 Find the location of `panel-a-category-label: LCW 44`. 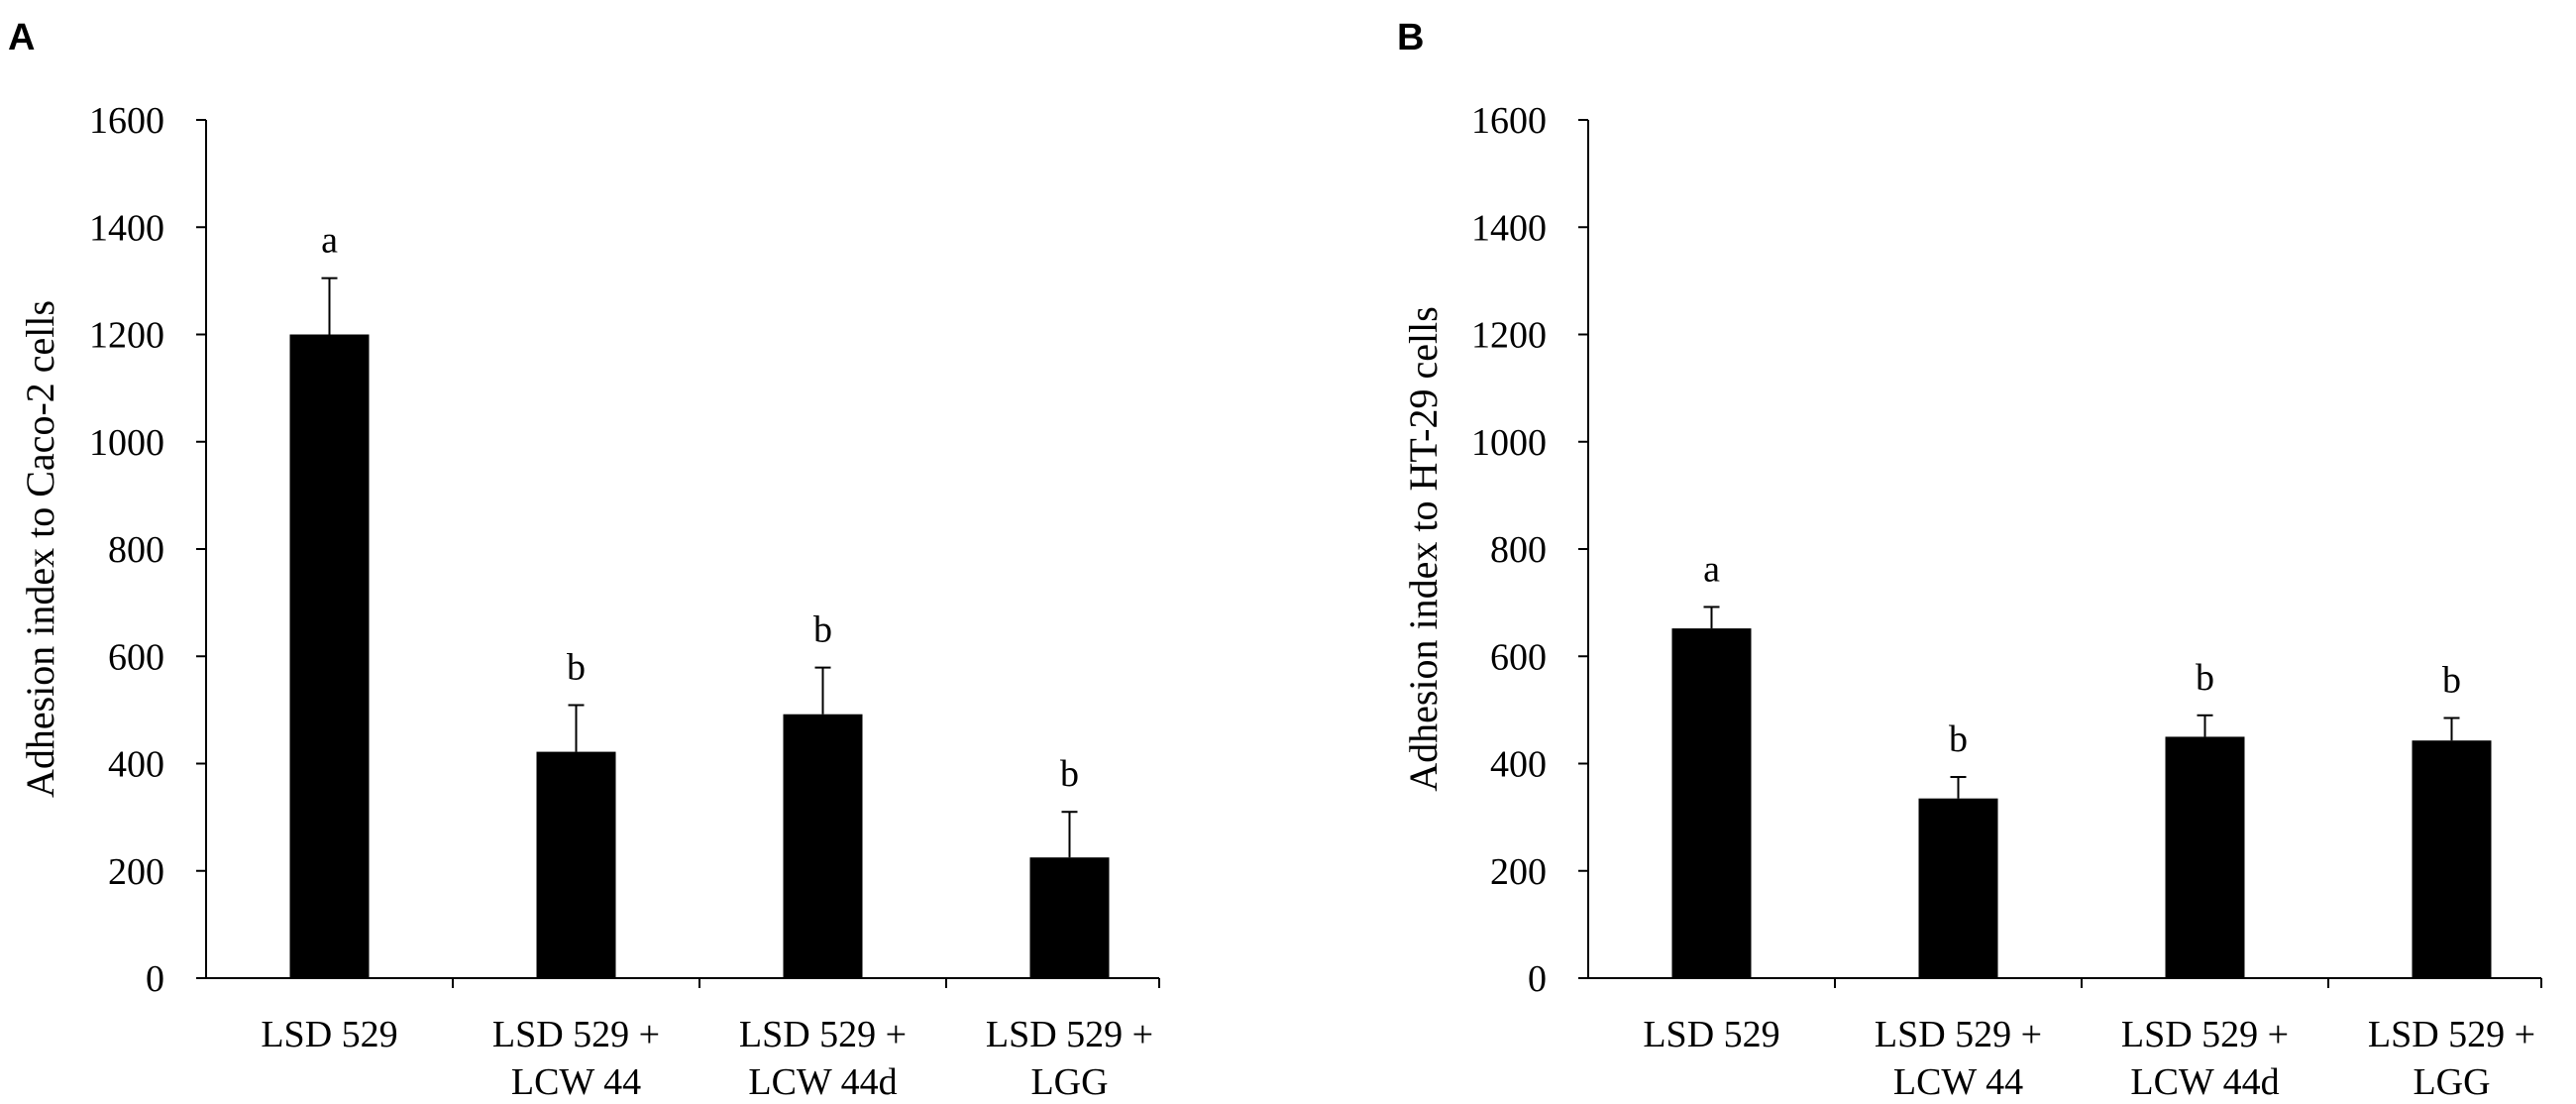

panel-a-category-label: LCW 44 is located at coordinates (576, 1082).